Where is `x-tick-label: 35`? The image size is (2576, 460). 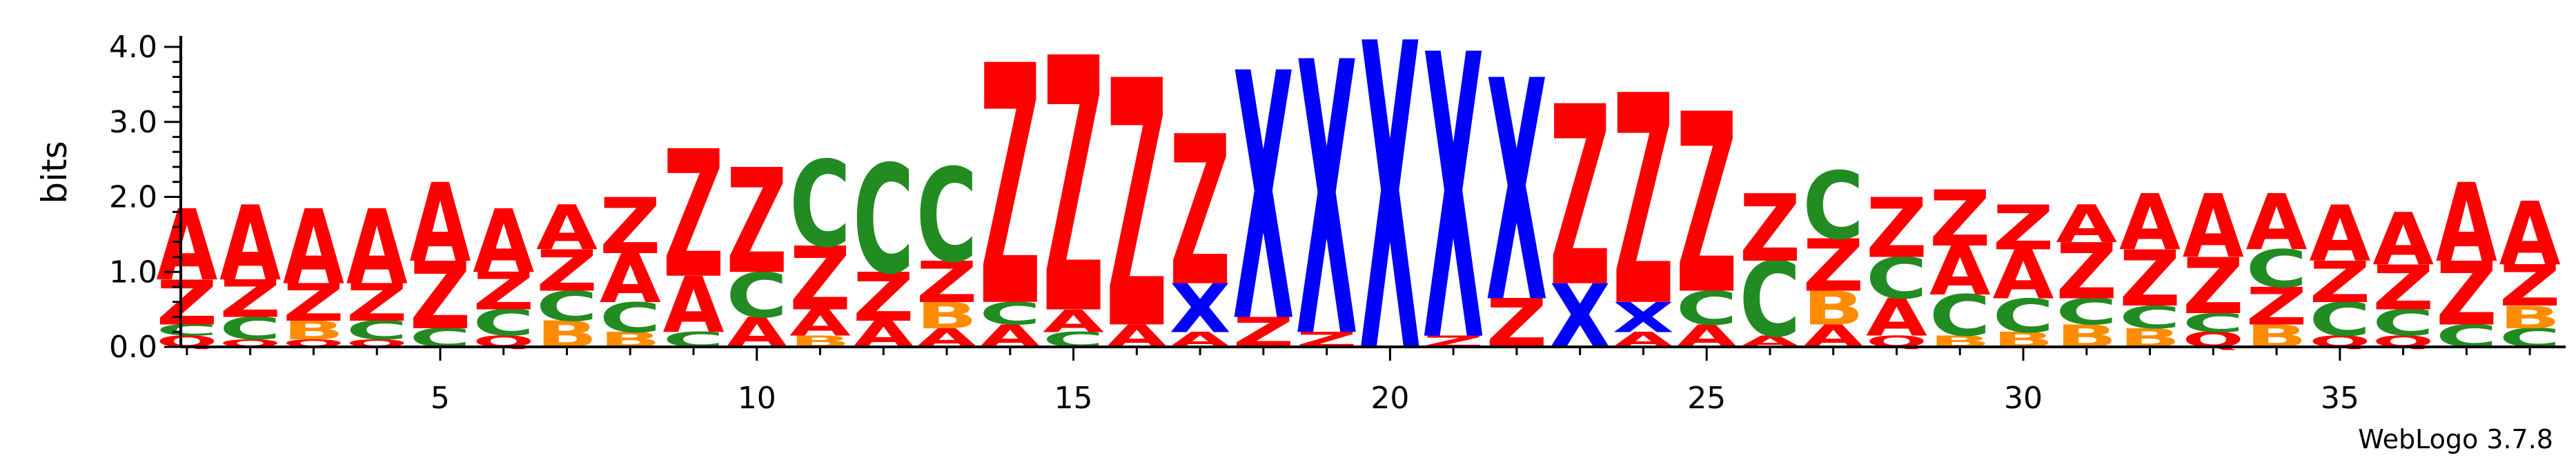
x-tick-label: 35 is located at coordinates (2340, 398).